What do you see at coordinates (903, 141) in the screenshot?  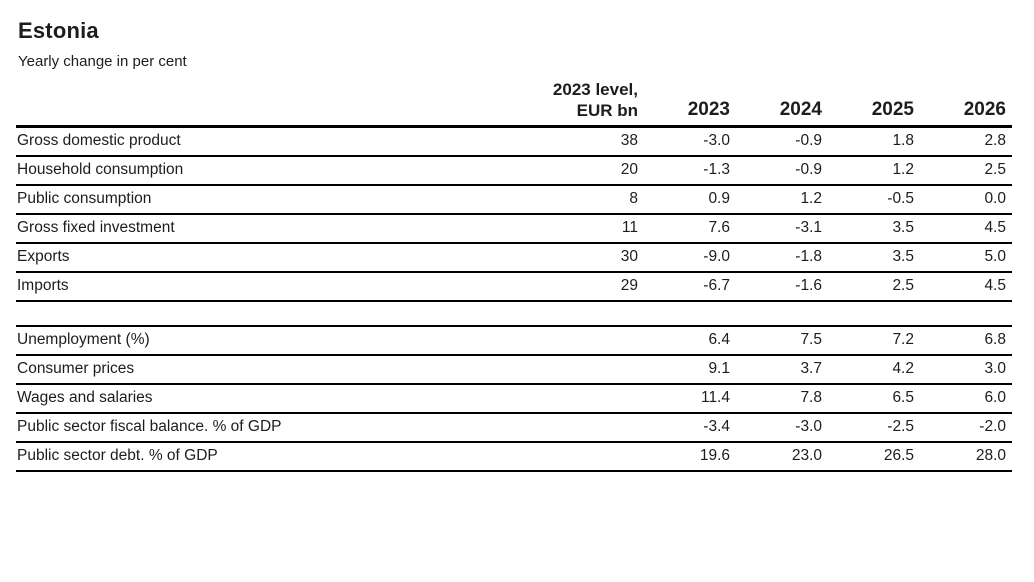 I see `value-cell-2025: 1.8` at bounding box center [903, 141].